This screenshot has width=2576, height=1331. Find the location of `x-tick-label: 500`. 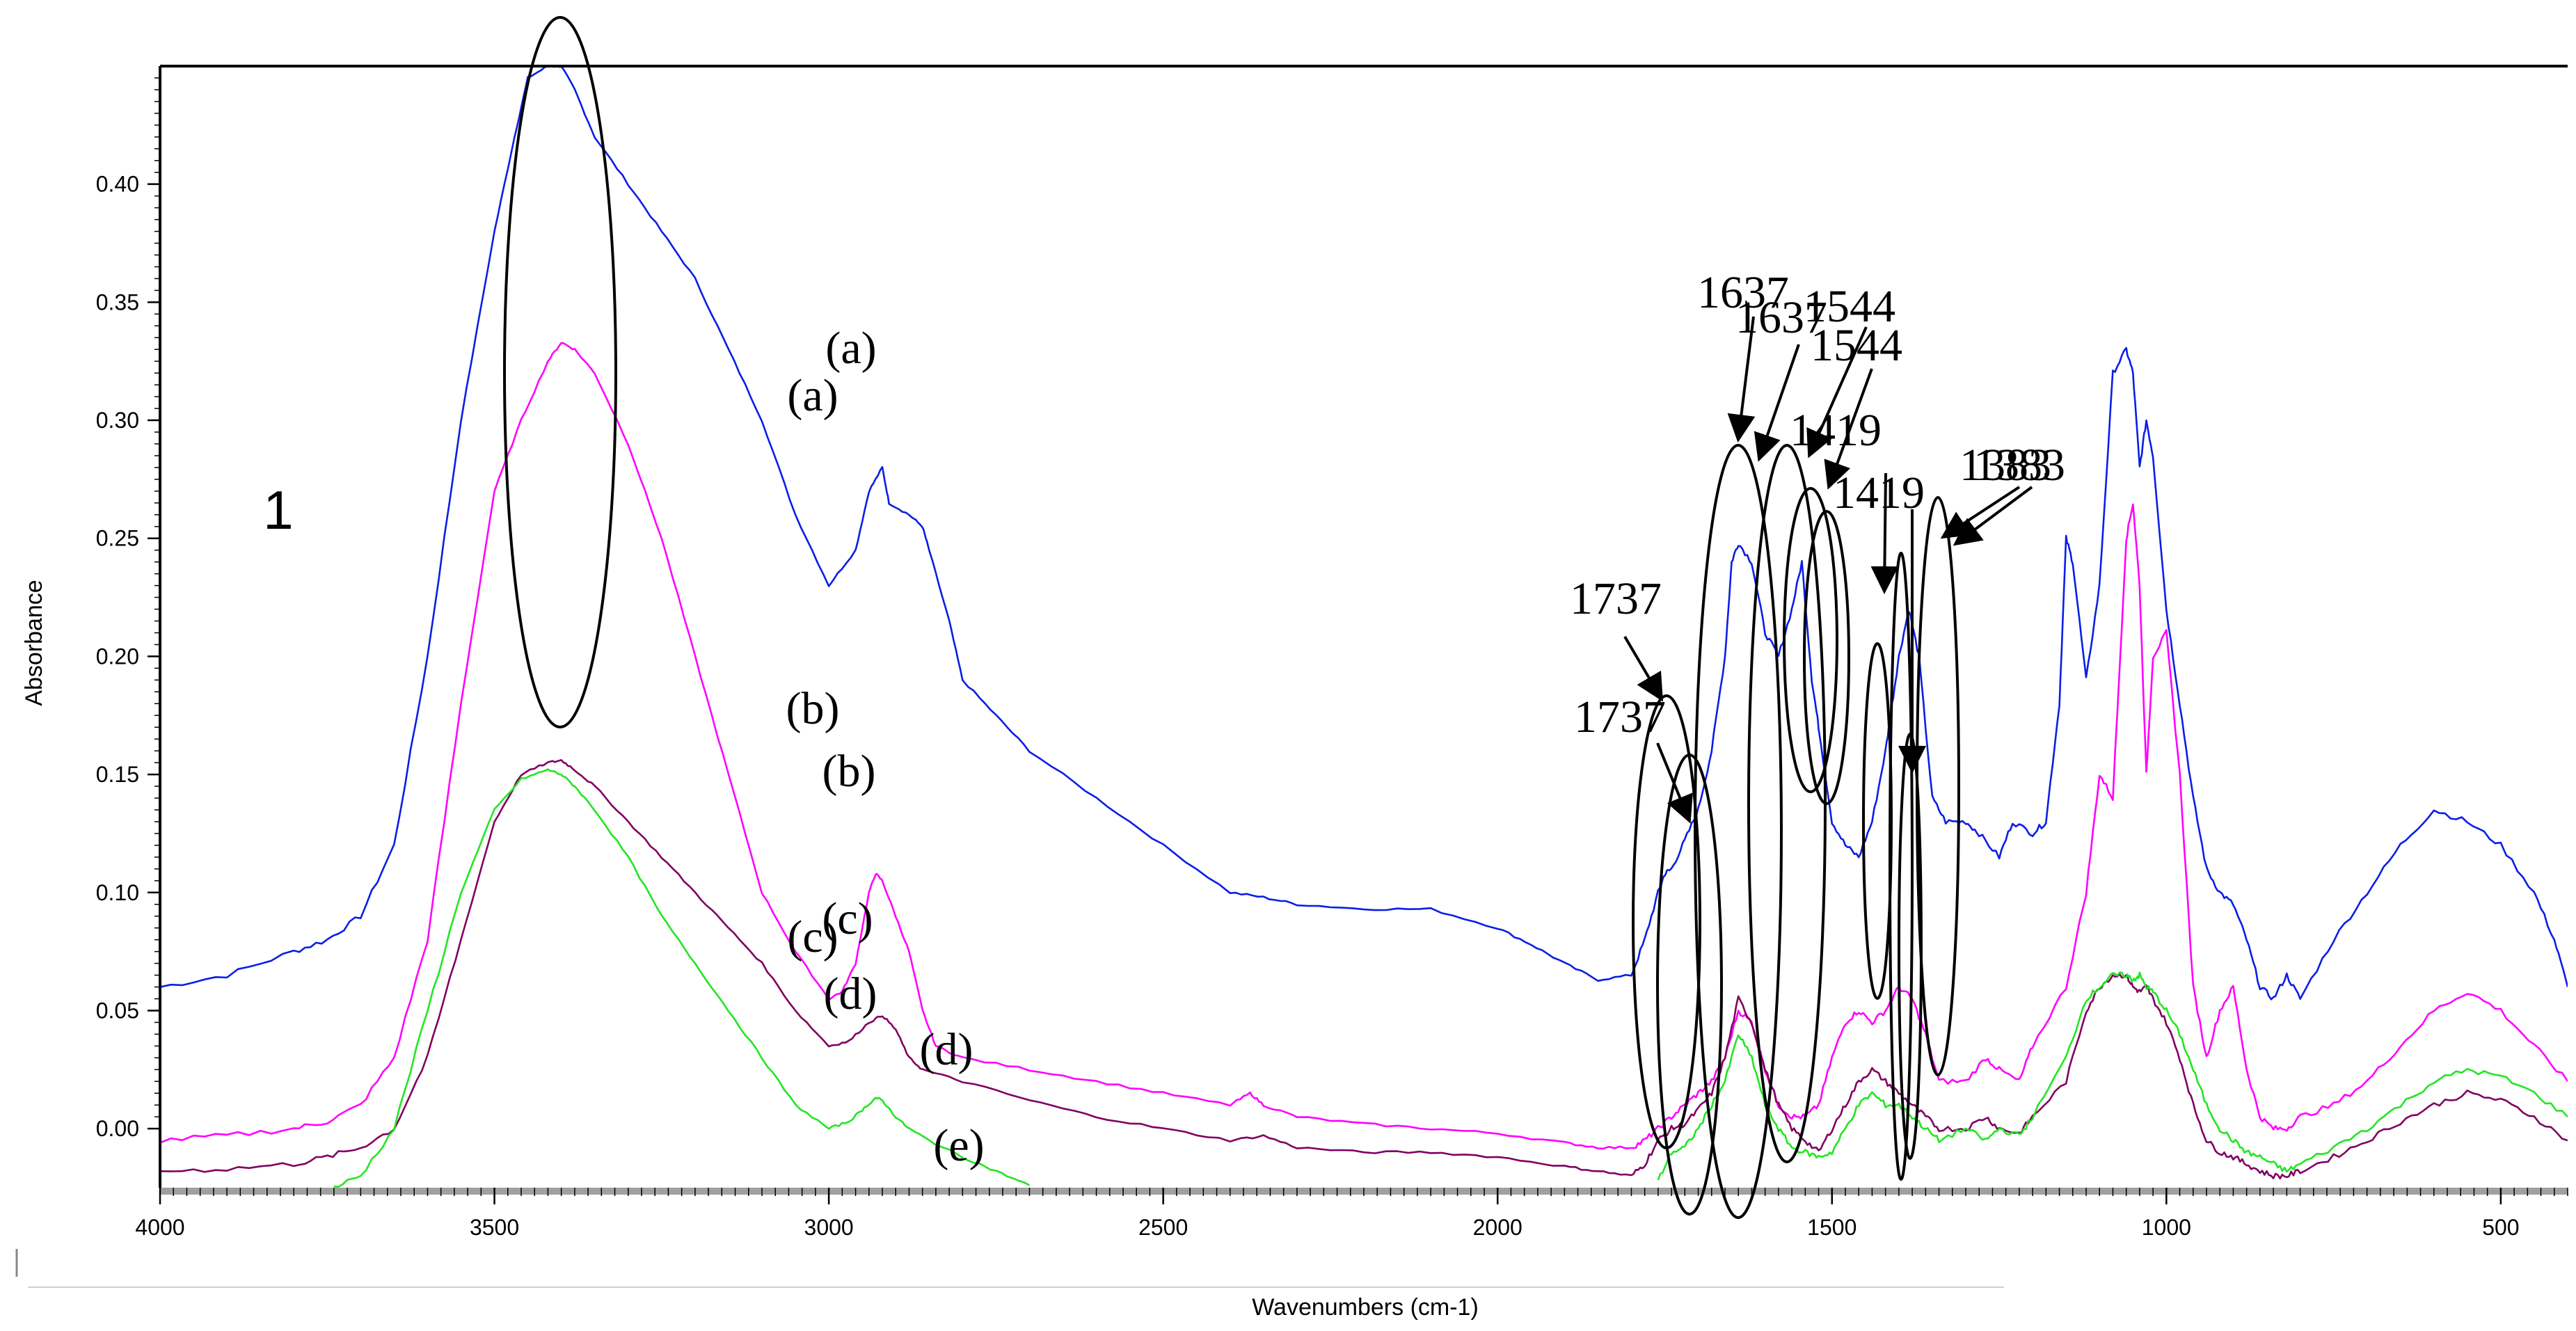

x-tick-label: 500 is located at coordinates (2500, 1227).